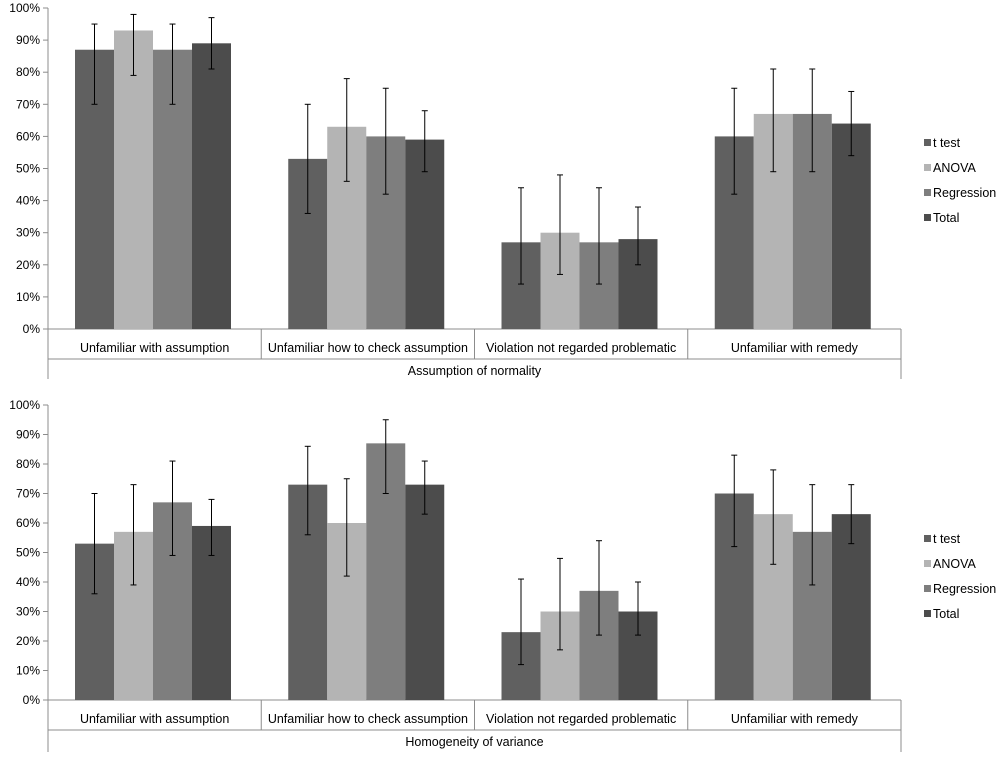 The height and width of the screenshot is (758, 997). What do you see at coordinates (475, 371) in the screenshot?
I see `x-axis-title: Assumption of normality` at bounding box center [475, 371].